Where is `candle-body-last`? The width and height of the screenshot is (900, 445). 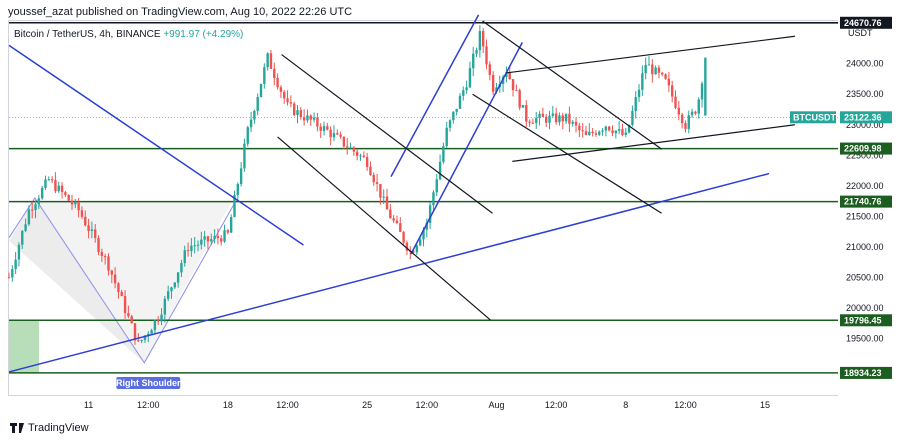
candle-body-last is located at coordinates (705, 86).